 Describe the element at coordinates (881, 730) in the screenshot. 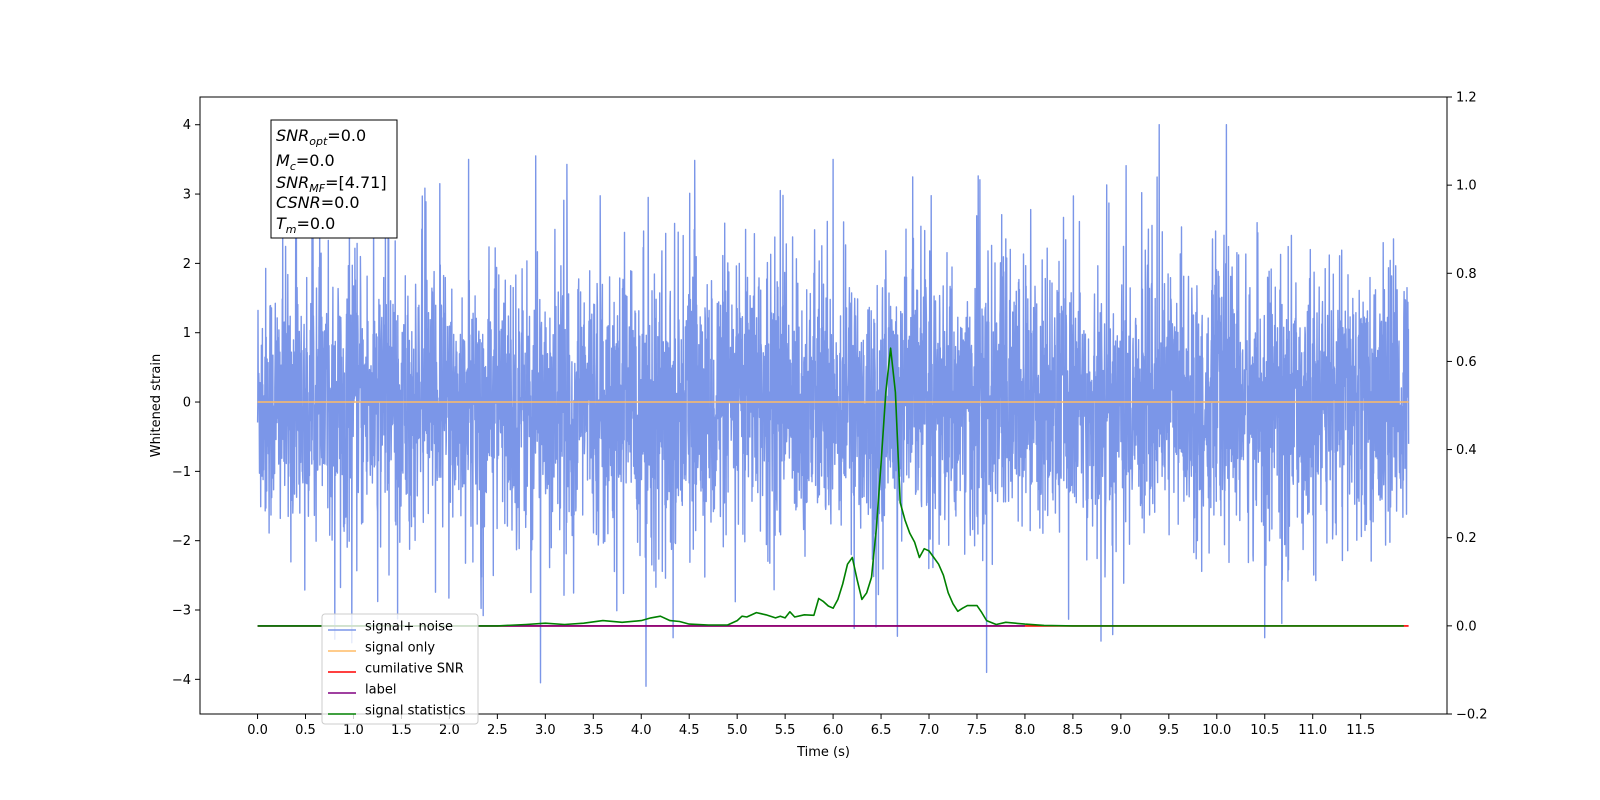

I see `x-tick-label: 6.5` at that location.